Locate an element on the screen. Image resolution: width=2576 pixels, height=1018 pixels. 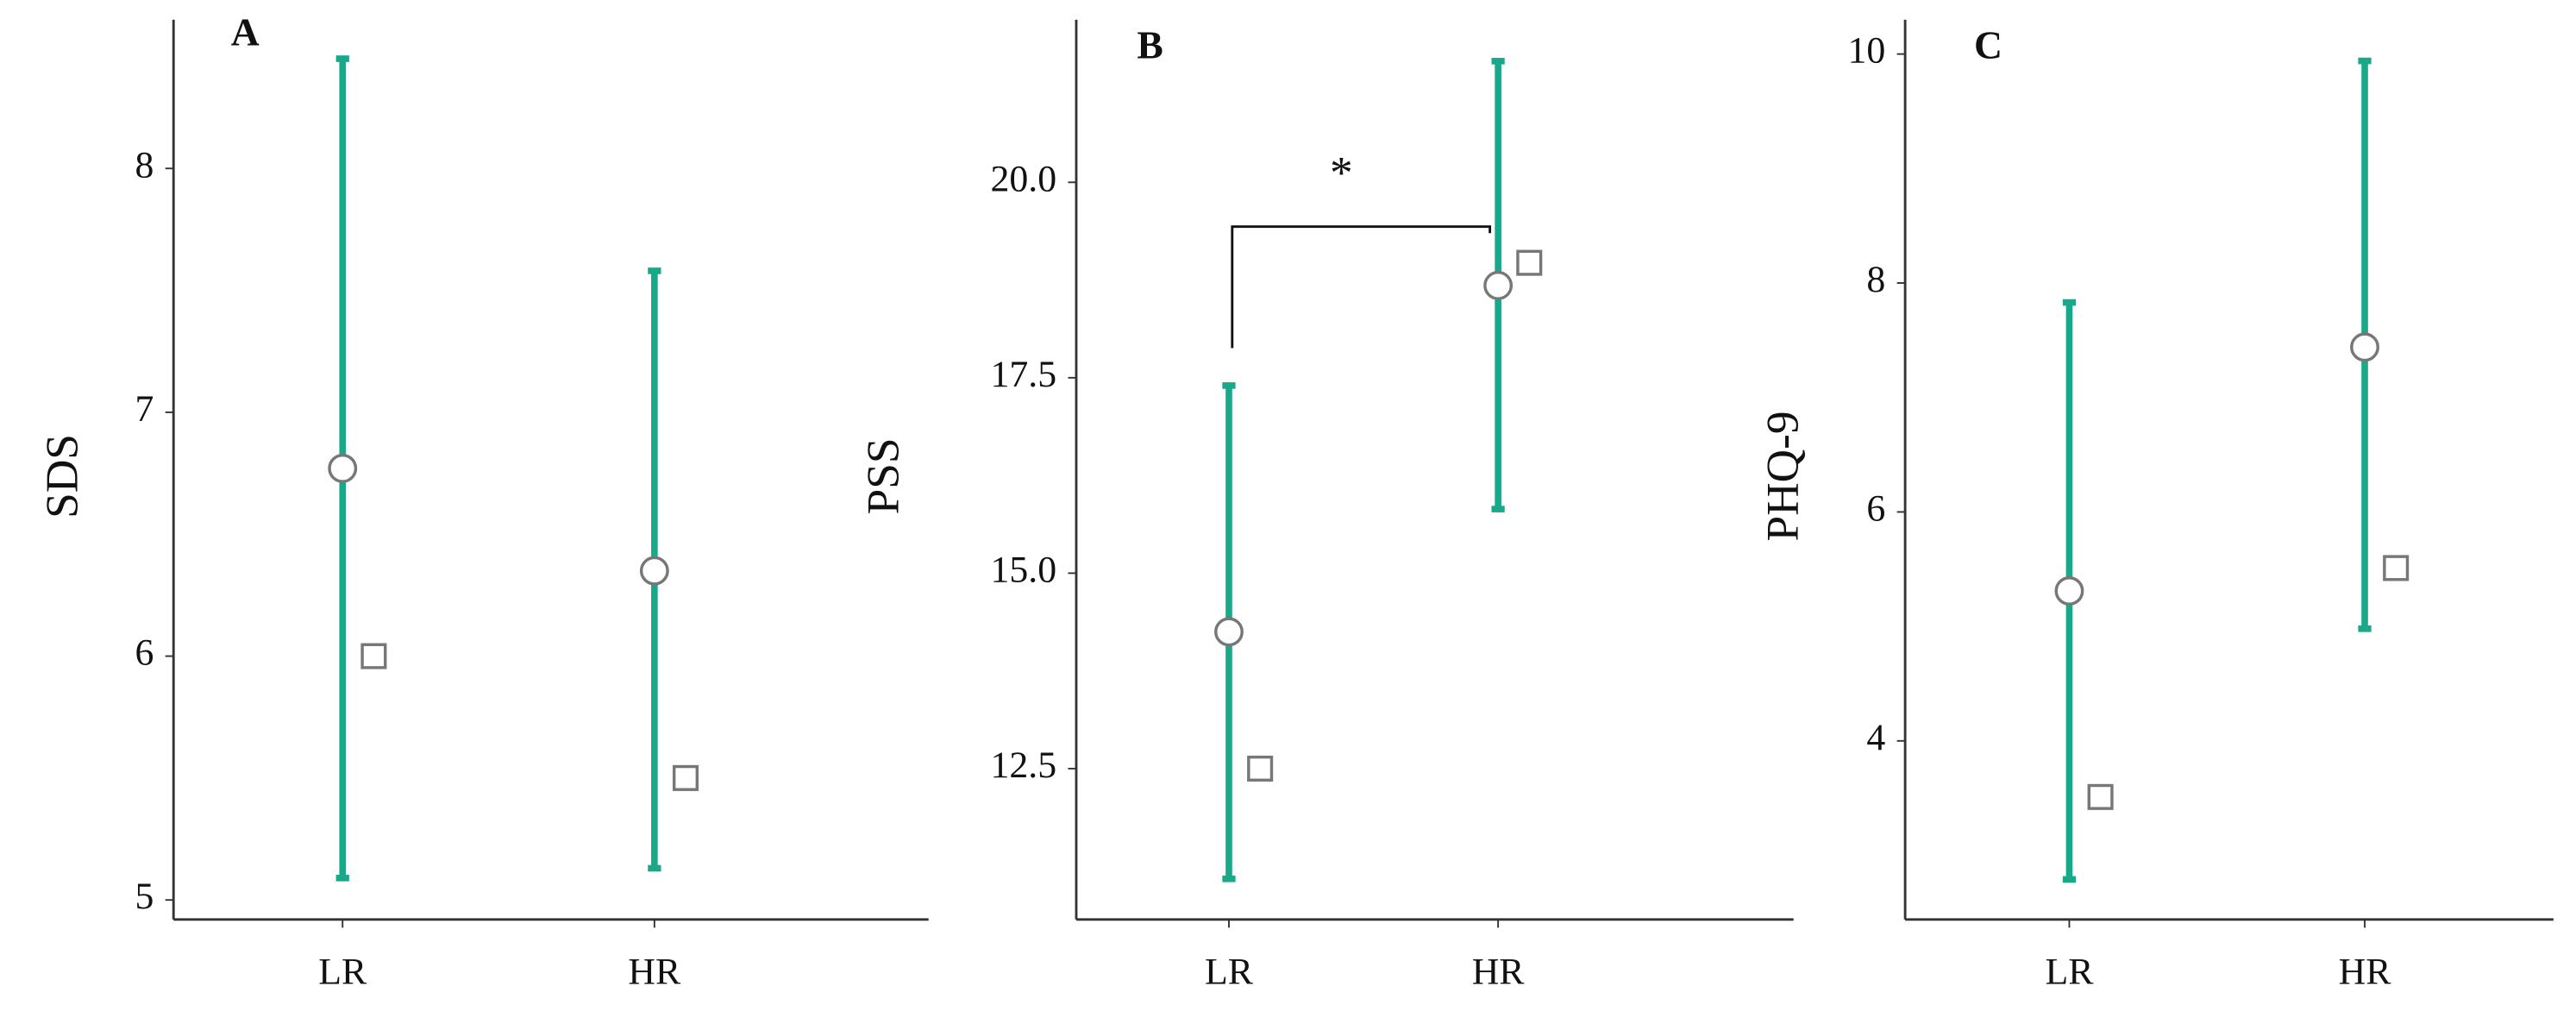
panel-label: C is located at coordinates (1988, 45).